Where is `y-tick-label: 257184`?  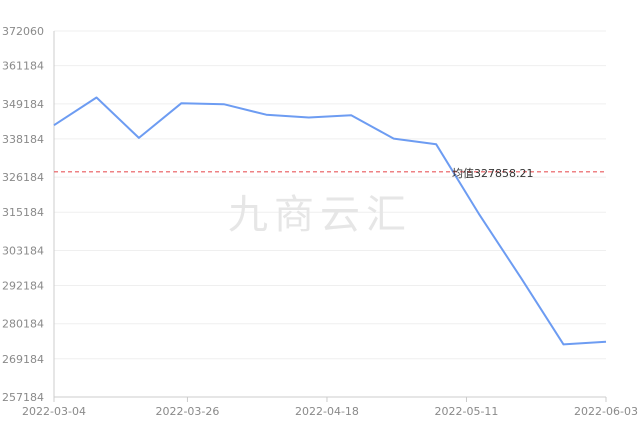
y-tick-label: 257184 is located at coordinates (23, 397).